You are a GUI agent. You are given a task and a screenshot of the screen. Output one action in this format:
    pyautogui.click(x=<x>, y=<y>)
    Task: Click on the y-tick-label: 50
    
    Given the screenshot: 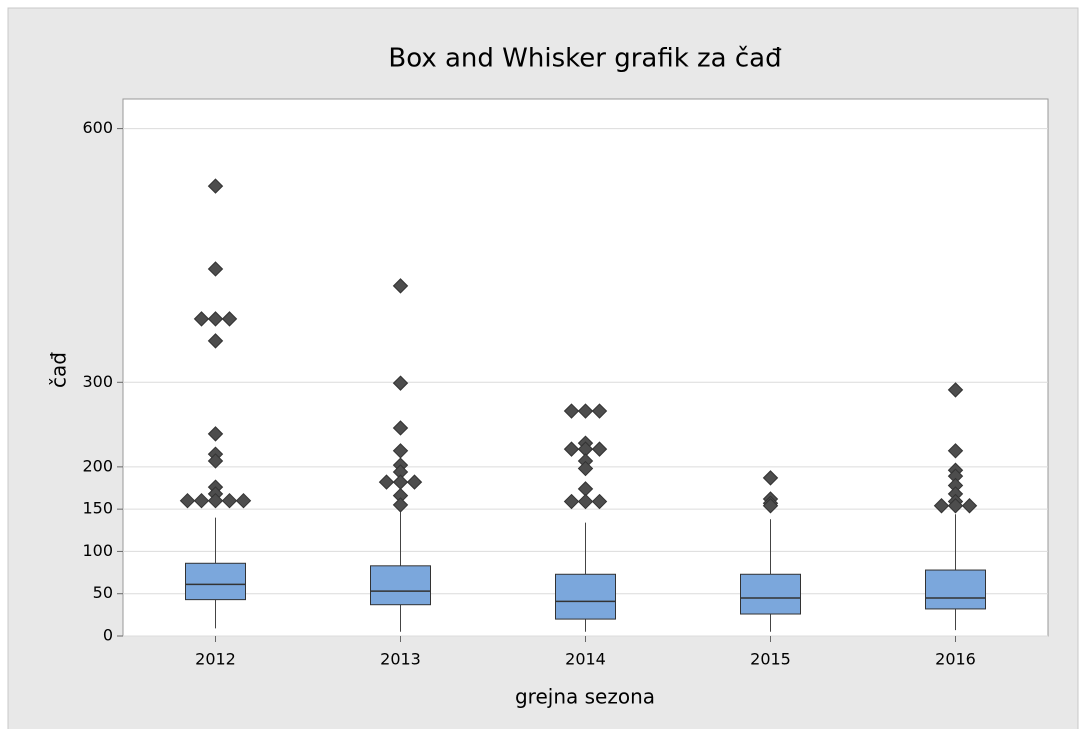 What is the action you would take?
    pyautogui.click(x=103, y=592)
    